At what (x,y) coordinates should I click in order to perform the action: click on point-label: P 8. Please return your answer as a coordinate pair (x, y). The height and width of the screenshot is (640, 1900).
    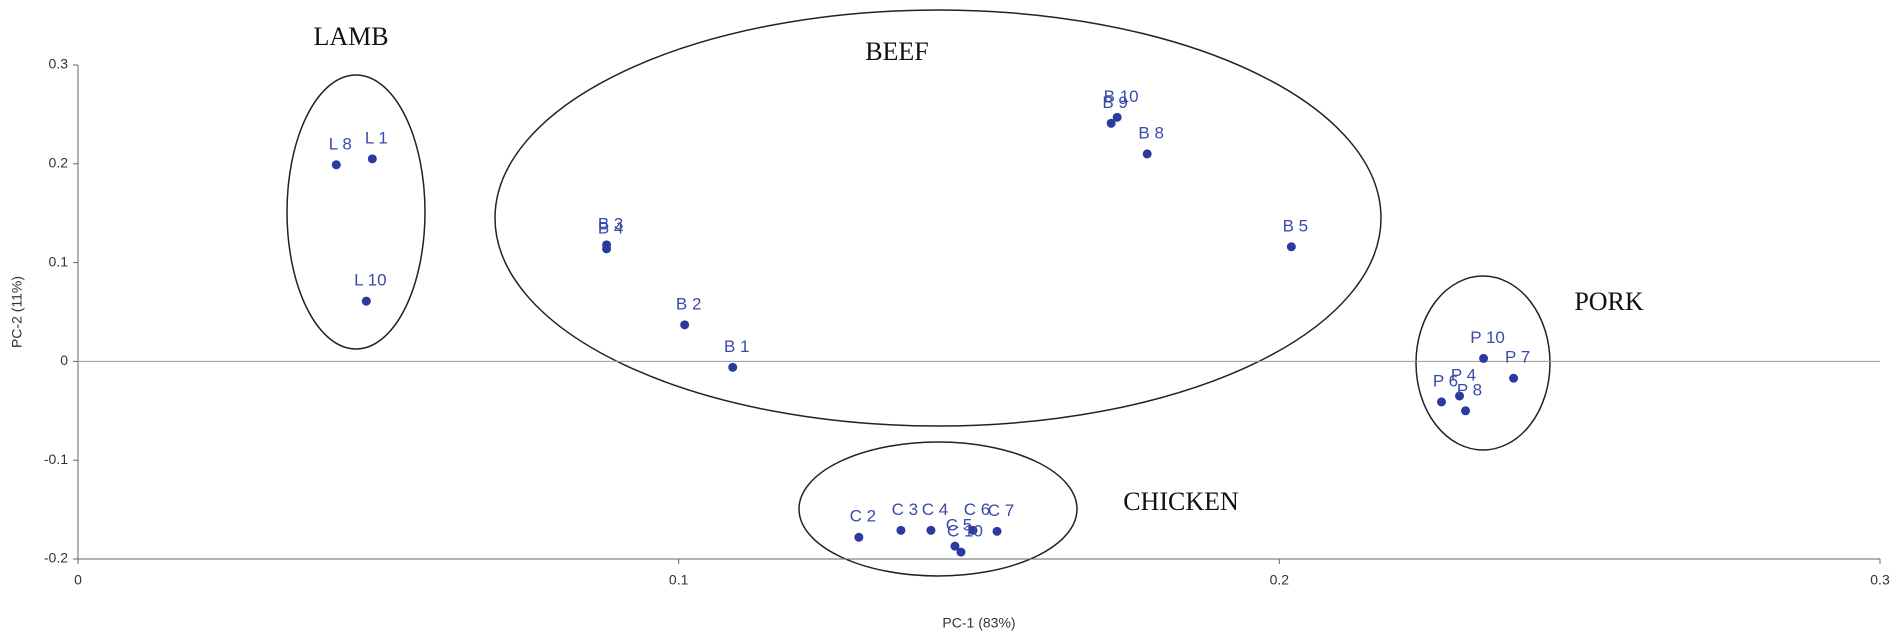
    Looking at the image, I should click on (1469, 389).